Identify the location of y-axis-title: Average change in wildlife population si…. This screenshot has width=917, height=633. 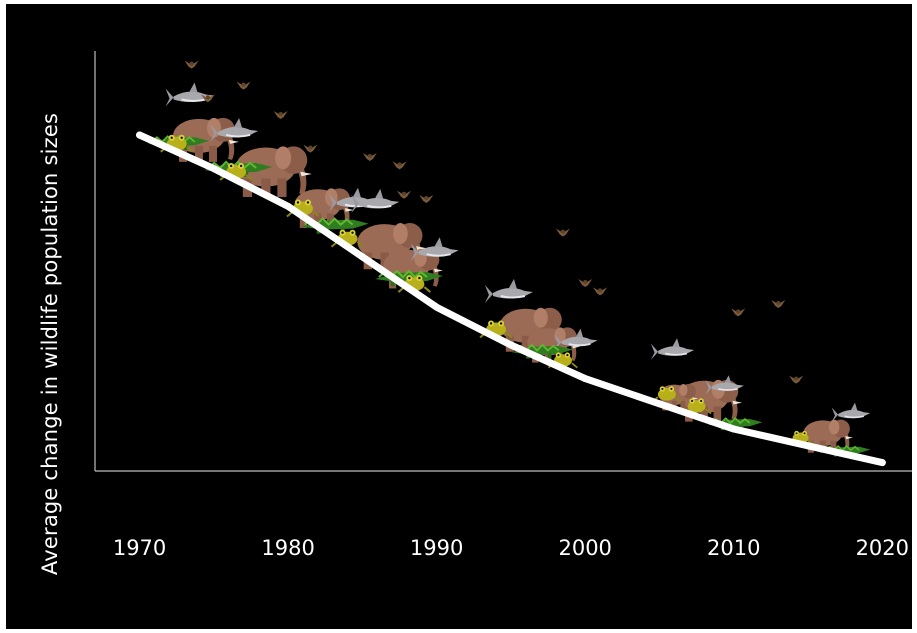
(50, 344).